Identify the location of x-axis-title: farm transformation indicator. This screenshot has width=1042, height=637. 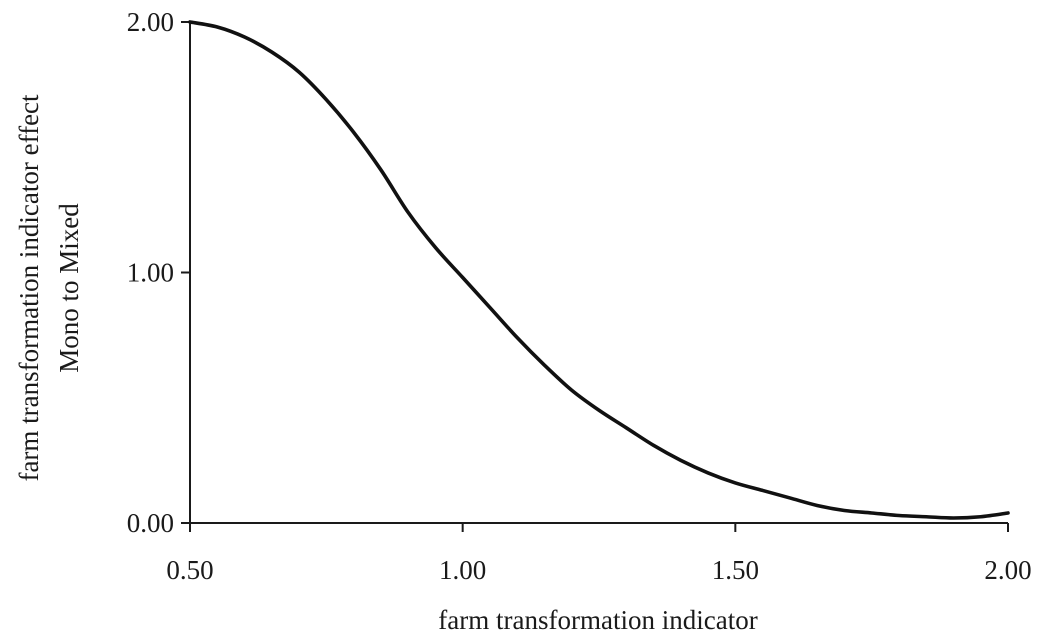
(597, 620).